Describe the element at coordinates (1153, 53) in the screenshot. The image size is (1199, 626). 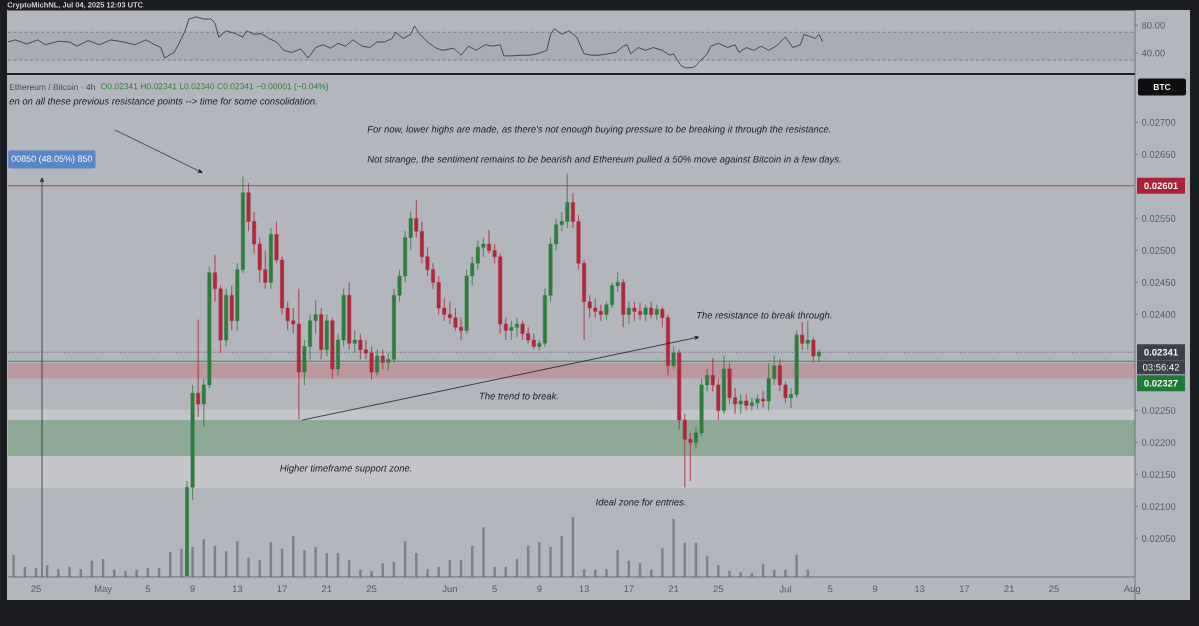
I see `y-tick-label: 40.00` at that location.